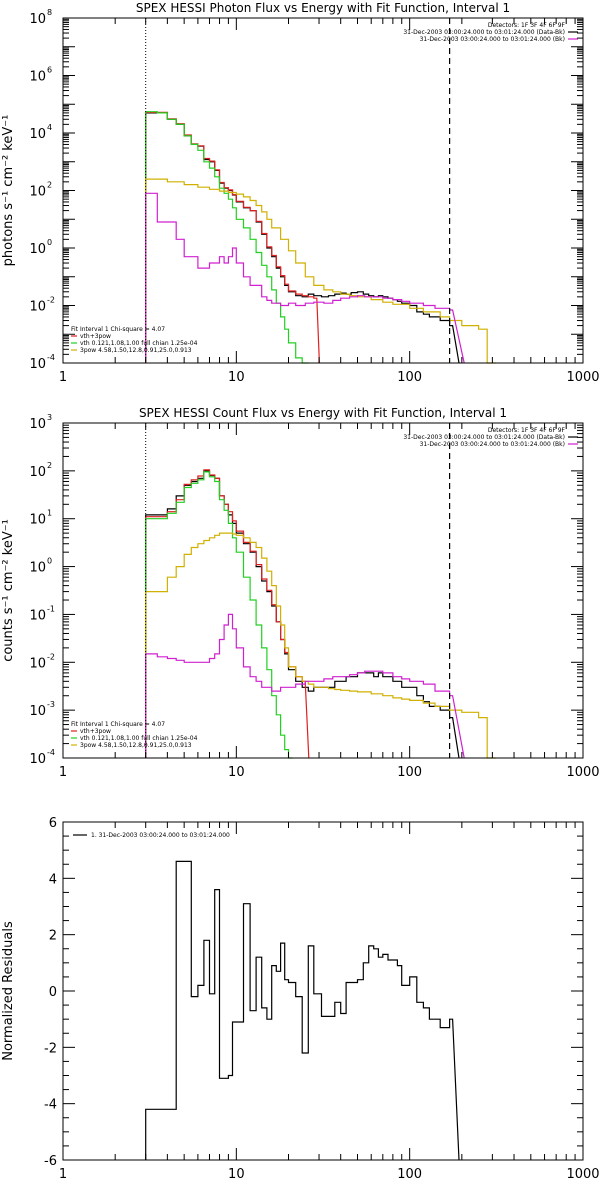  Describe the element at coordinates (8, 191) in the screenshot. I see `y-axis-label: photons s⁻¹ cm⁻² keV⁻¹` at that location.